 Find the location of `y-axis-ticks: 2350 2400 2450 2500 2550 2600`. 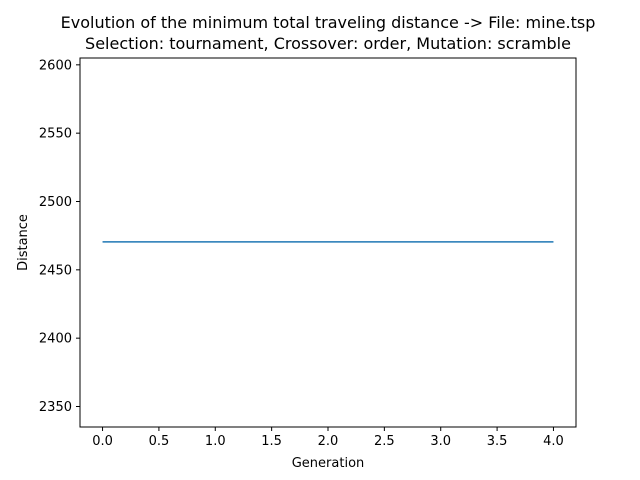

y-axis-ticks: 2350 2400 2450 2500 2550 2600 is located at coordinates (59, 236).